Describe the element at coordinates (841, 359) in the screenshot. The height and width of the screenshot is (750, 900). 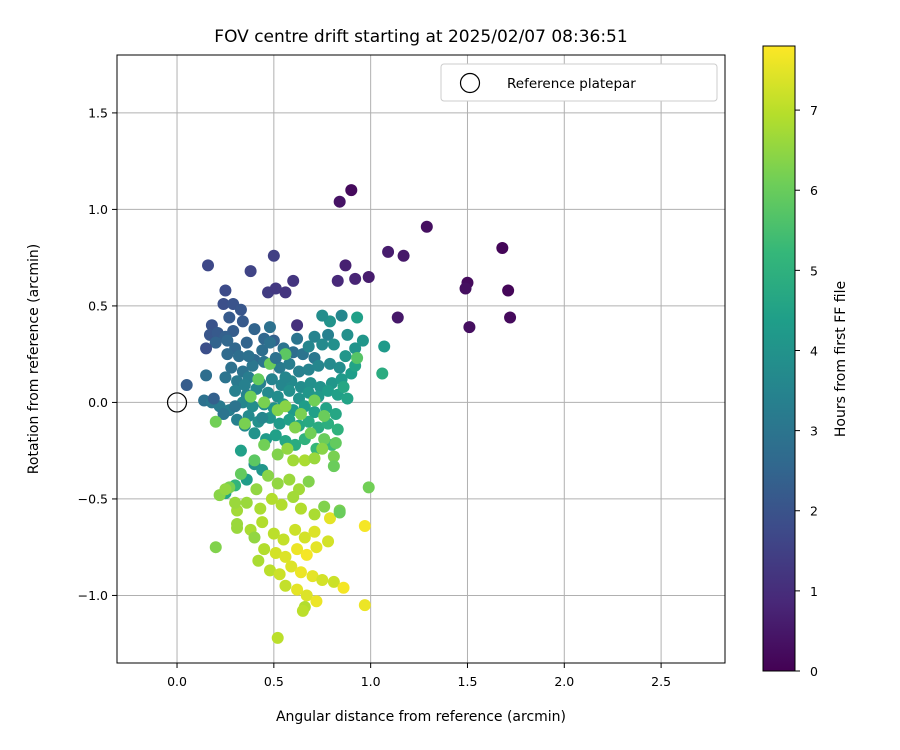
I see `colorbar-label: Hours from first FF file` at that location.